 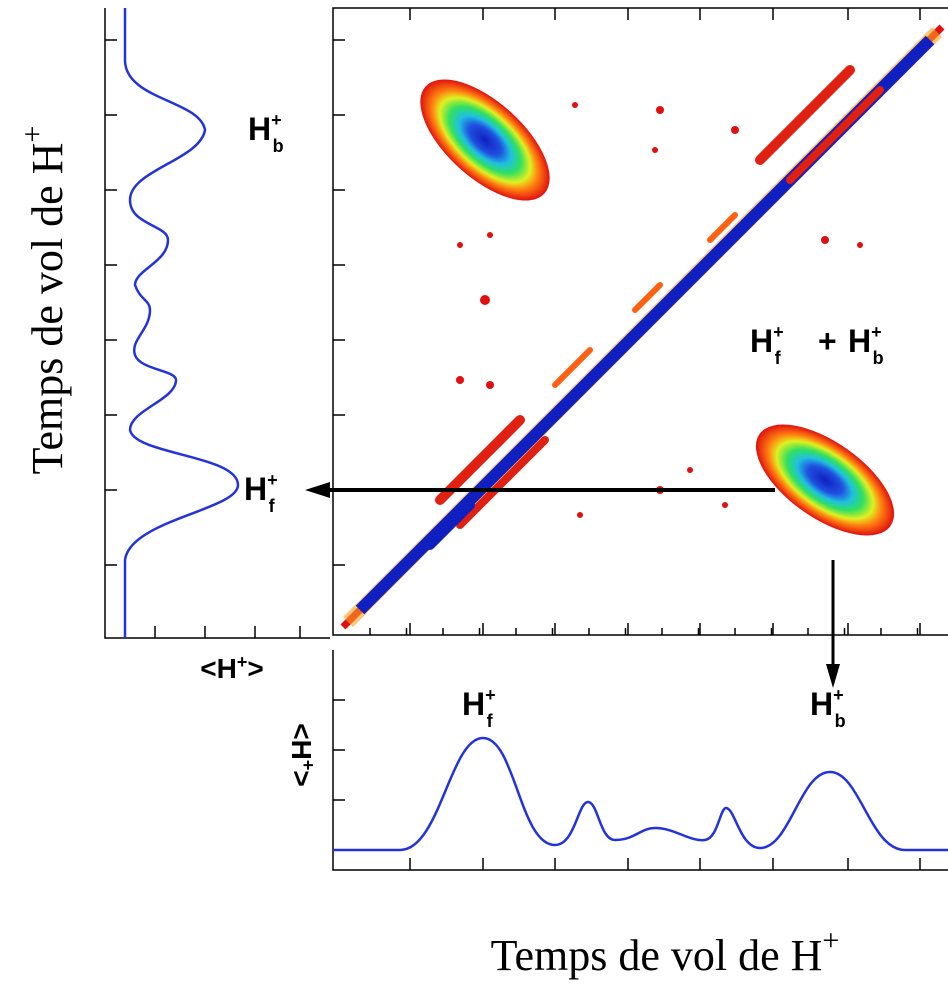 I want to click on left-panel-label: <H+>, so click(x=231, y=668).